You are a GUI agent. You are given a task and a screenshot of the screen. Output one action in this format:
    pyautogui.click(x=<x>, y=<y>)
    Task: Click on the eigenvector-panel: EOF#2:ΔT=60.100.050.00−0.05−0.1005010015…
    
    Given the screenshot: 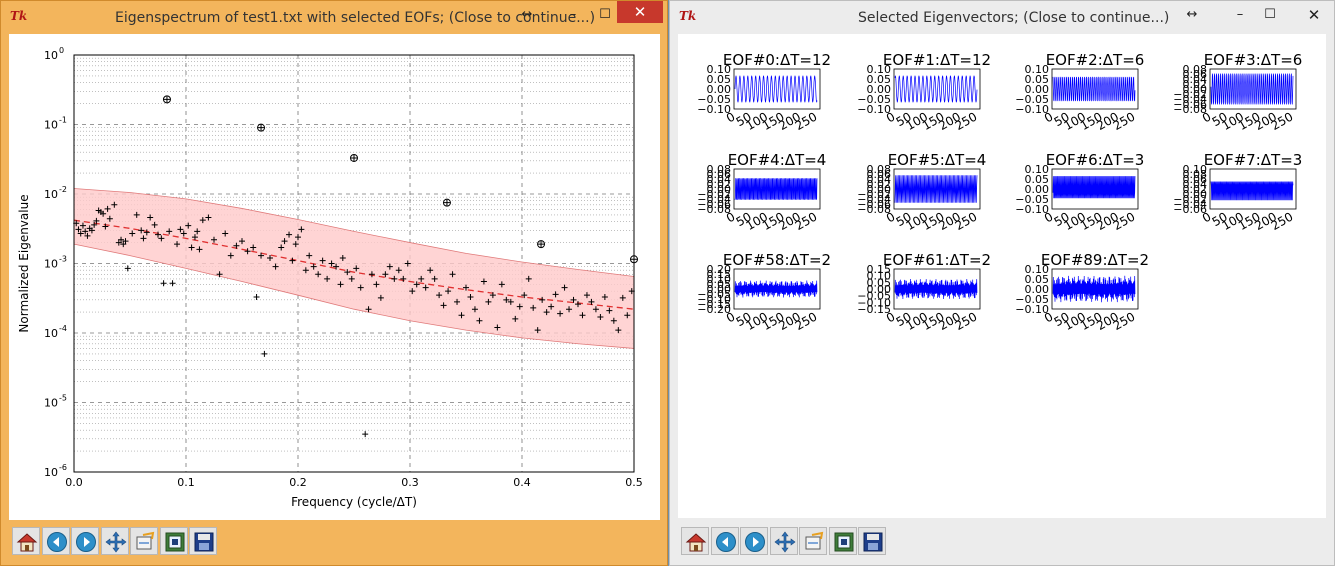 What is the action you would take?
    pyautogui.click(x=1079, y=92)
    